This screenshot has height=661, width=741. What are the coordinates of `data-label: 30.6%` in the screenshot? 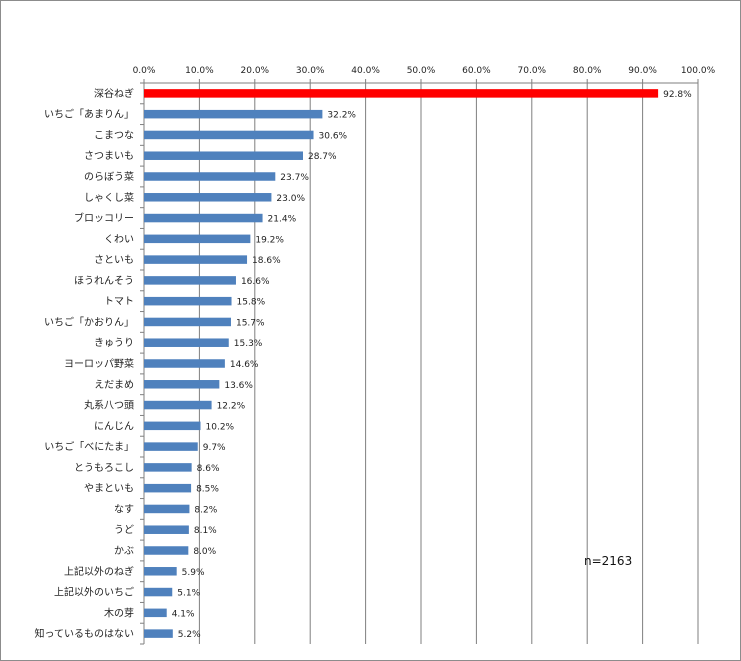 It's located at (333, 136).